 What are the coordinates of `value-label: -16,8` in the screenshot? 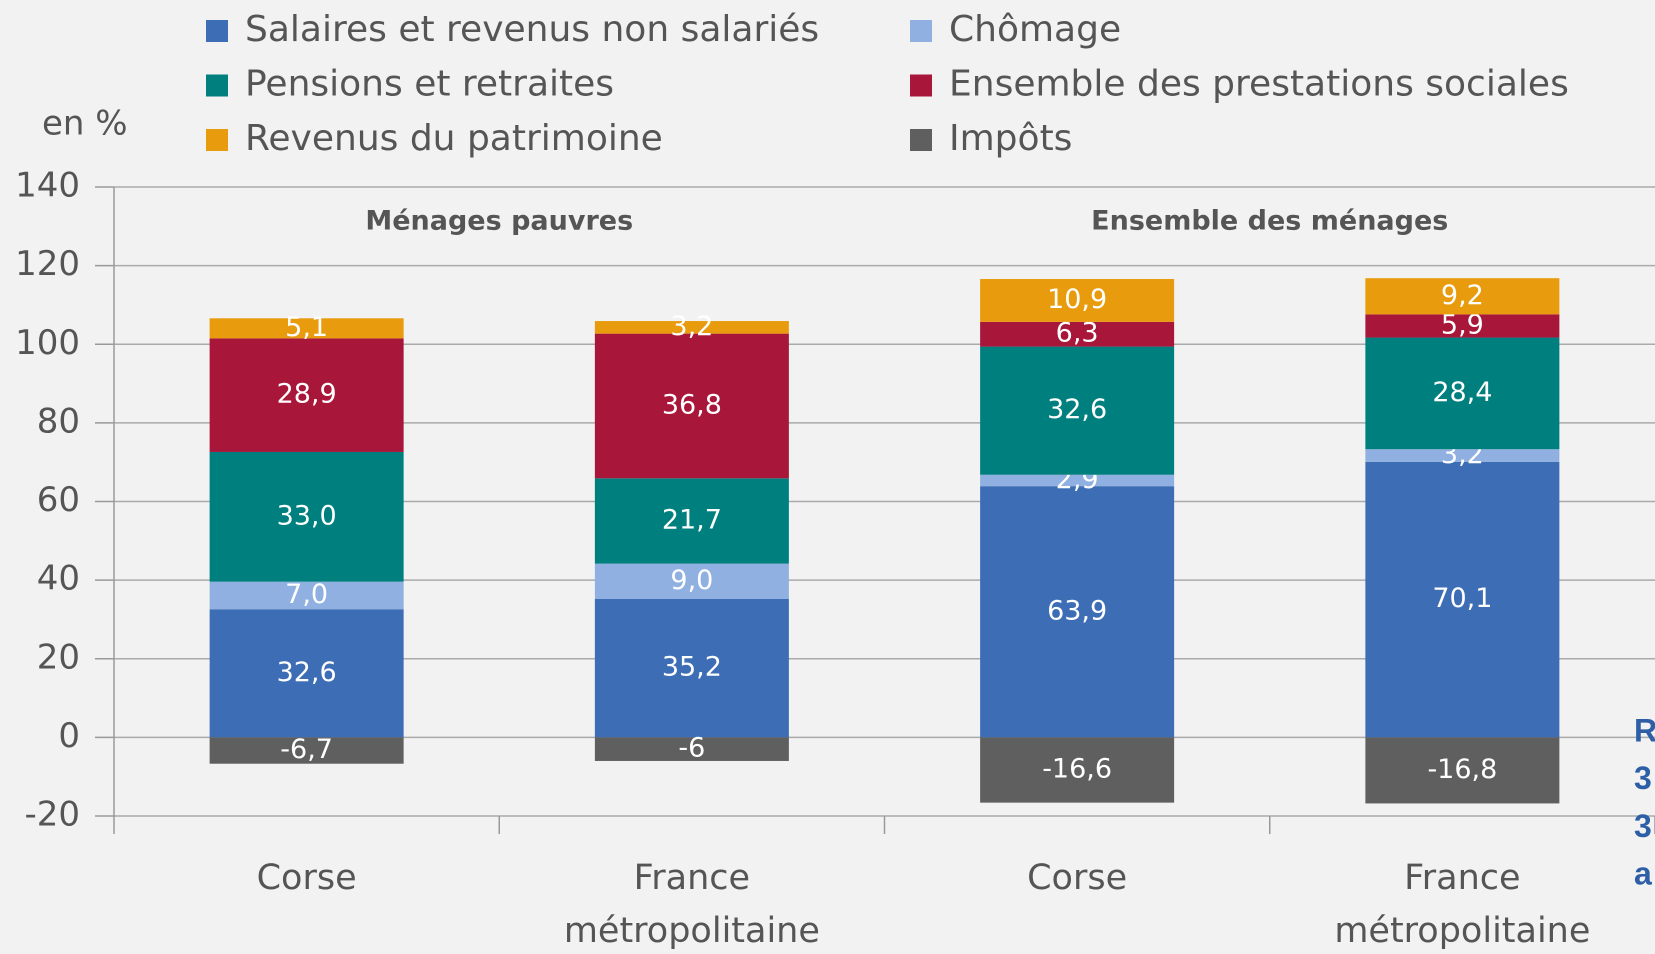 It's located at (1462, 769).